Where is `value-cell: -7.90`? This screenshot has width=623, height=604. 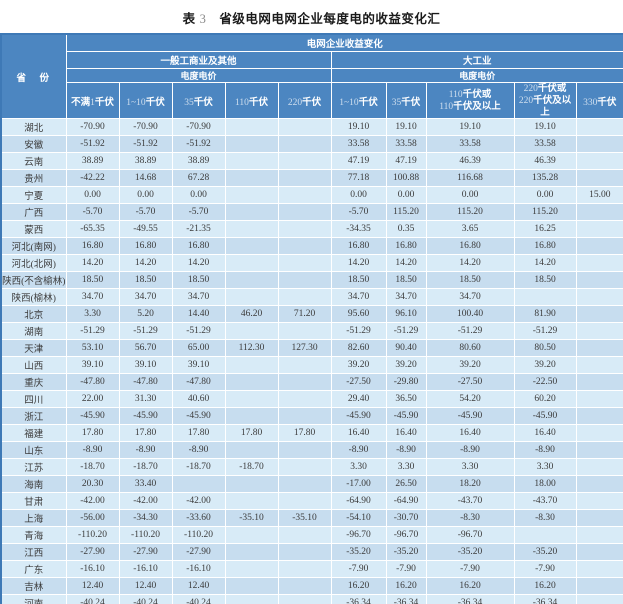 value-cell: -7.90 is located at coordinates (545, 569).